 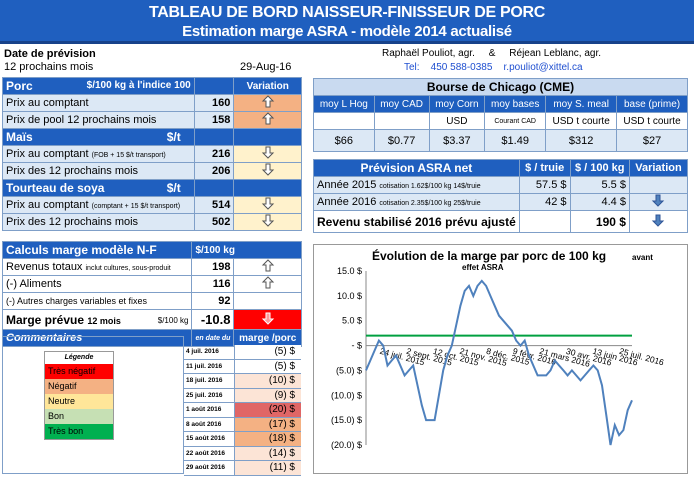 I want to click on calc-row-aliments: (-) Aliments 116, so click(x=151, y=284).